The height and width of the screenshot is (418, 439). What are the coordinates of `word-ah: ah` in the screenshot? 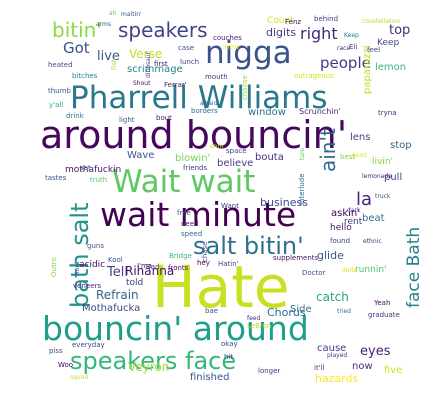 It's located at (113, 13).